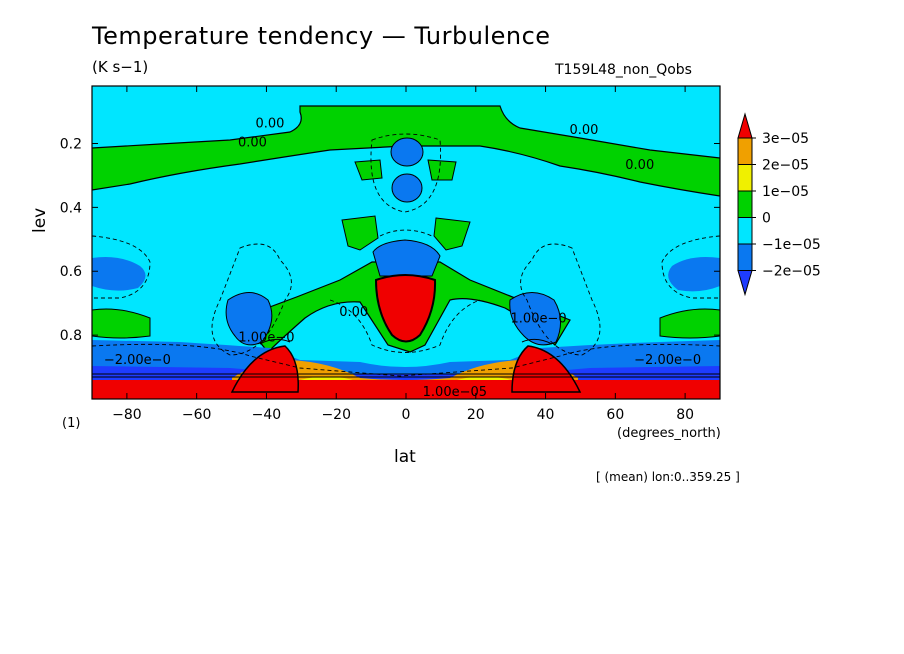 This screenshot has height=654, width=904. What do you see at coordinates (321, 36) in the screenshot?
I see `chart-title: Temperature tendency — Turbulence` at bounding box center [321, 36].